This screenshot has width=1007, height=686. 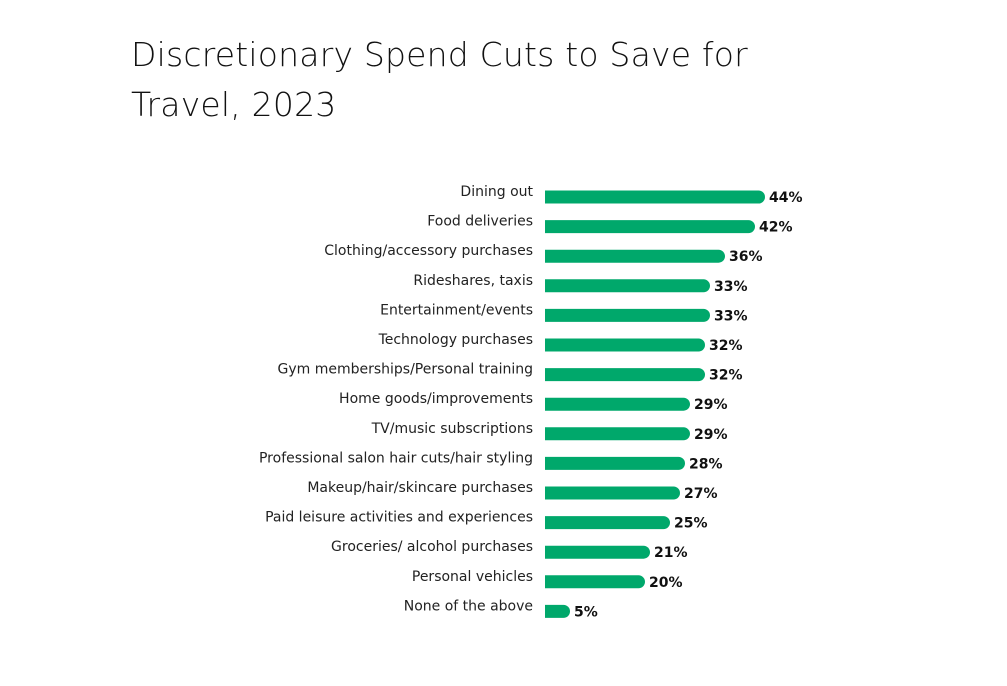 I want to click on category-label: Rideshares, taxis, so click(x=473, y=281).